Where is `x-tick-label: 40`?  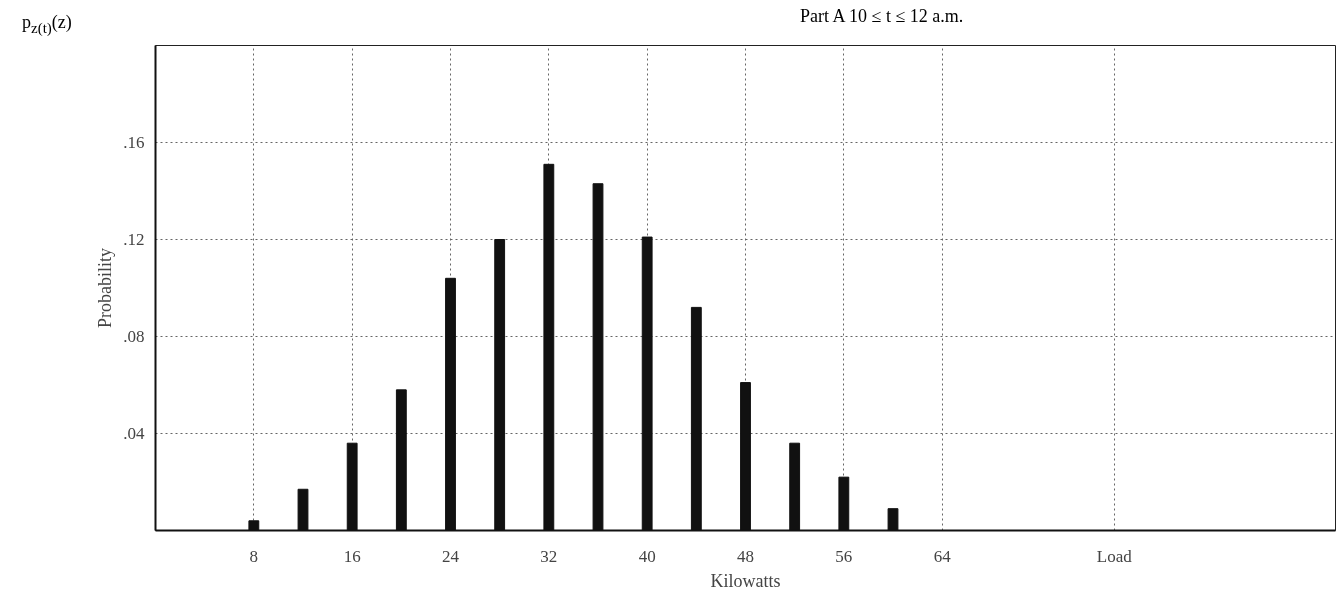
x-tick-label: 40 is located at coordinates (647, 556).